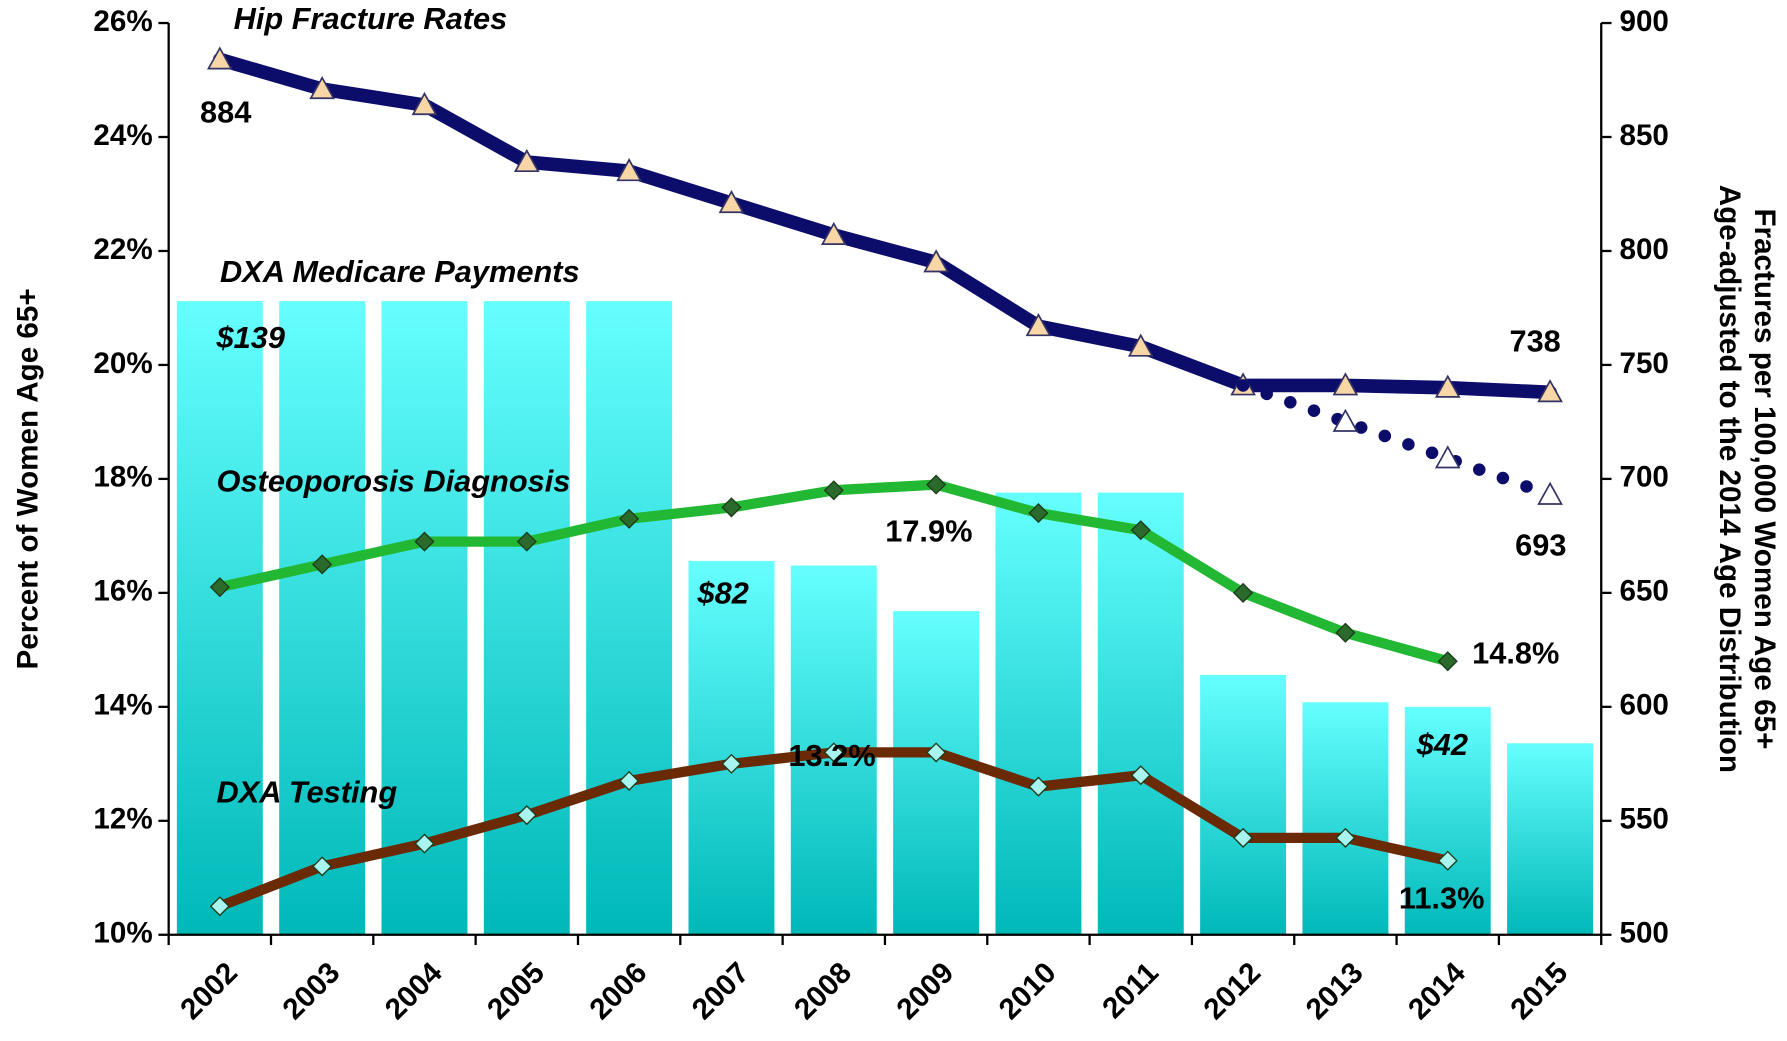  I want to click on y2-tick-label: 600, so click(1643, 705).